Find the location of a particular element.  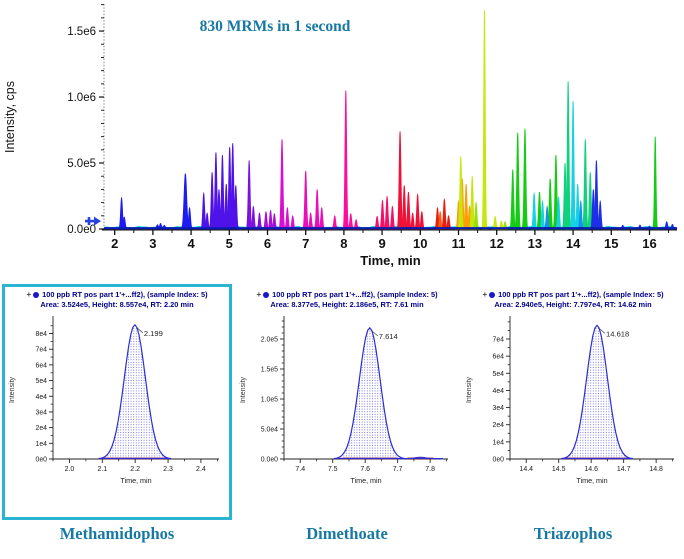

main-chart-title: 830 MRMs in 1 second is located at coordinates (275, 26).